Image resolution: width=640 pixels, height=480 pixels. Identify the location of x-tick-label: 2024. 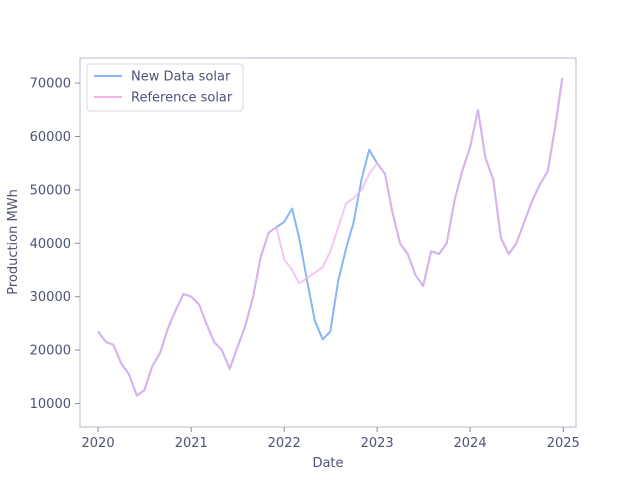
(470, 443).